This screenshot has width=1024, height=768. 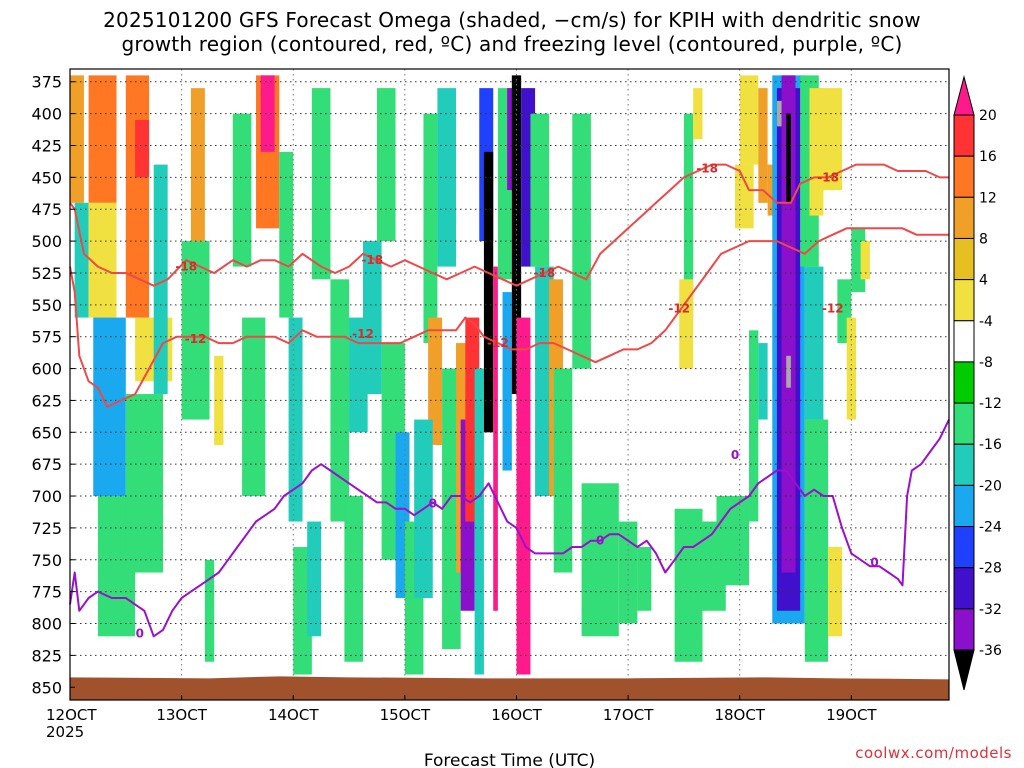 What do you see at coordinates (181, 715) in the screenshot?
I see `x-tick-label: 13OCT` at bounding box center [181, 715].